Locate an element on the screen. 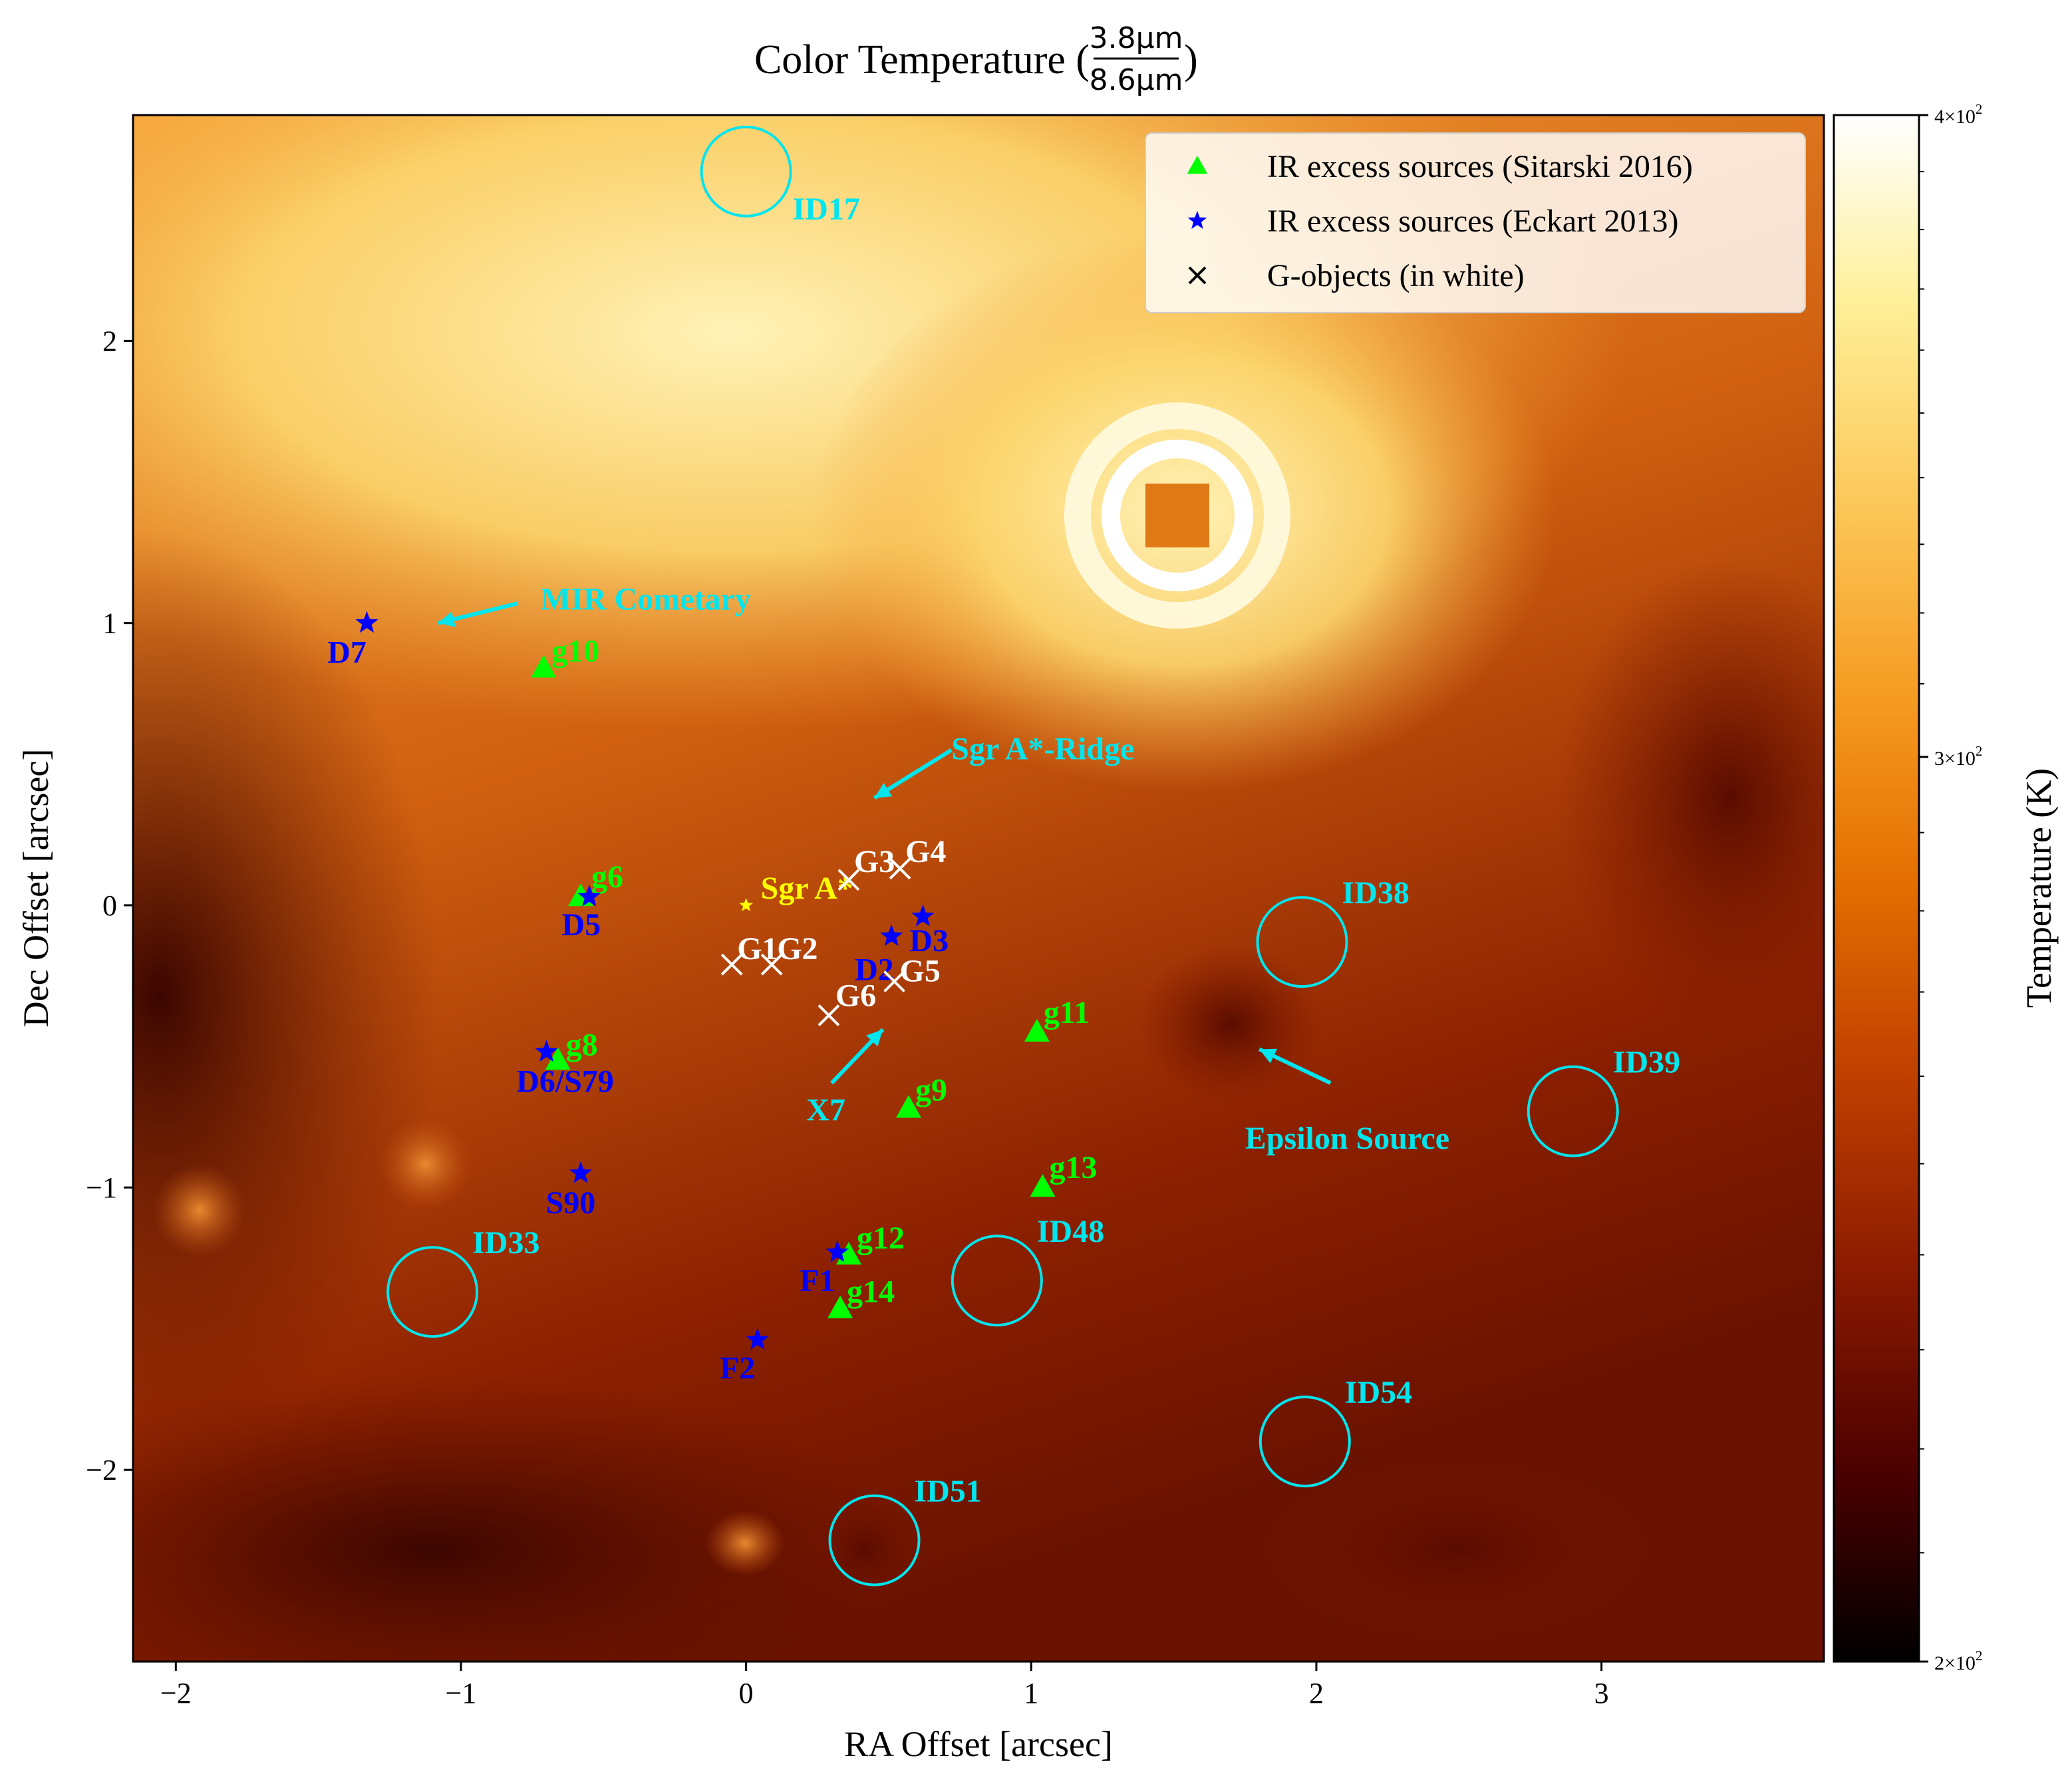  x-tick-label: 0 is located at coordinates (746, 1693).